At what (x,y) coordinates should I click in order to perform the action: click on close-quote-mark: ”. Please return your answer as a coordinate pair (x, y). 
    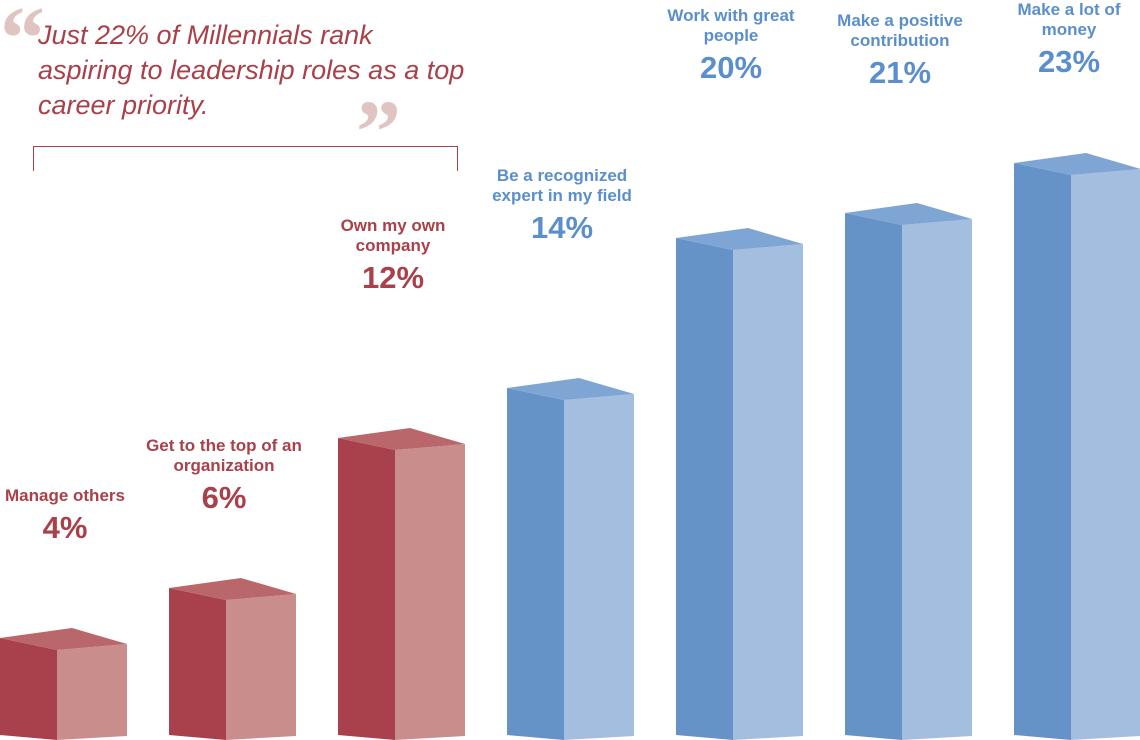
    Looking at the image, I should click on (378, 132).